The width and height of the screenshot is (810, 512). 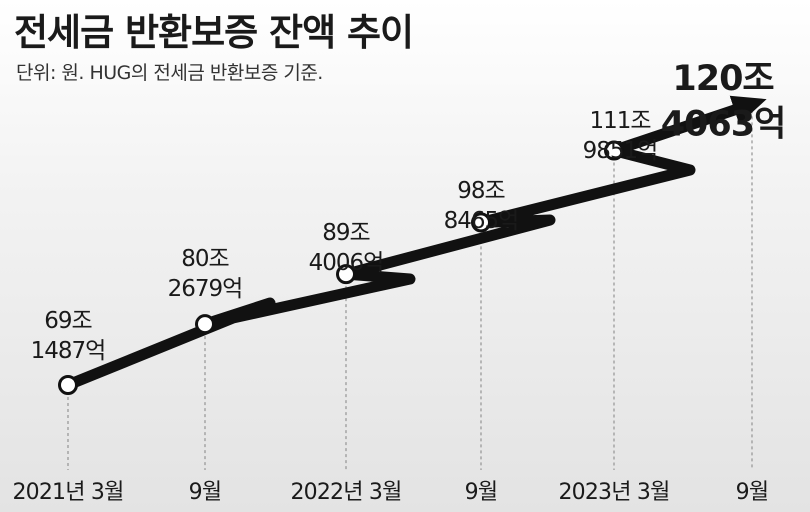 What do you see at coordinates (346, 263) in the screenshot?
I see `value-label-2-eok: 4006억` at bounding box center [346, 263].